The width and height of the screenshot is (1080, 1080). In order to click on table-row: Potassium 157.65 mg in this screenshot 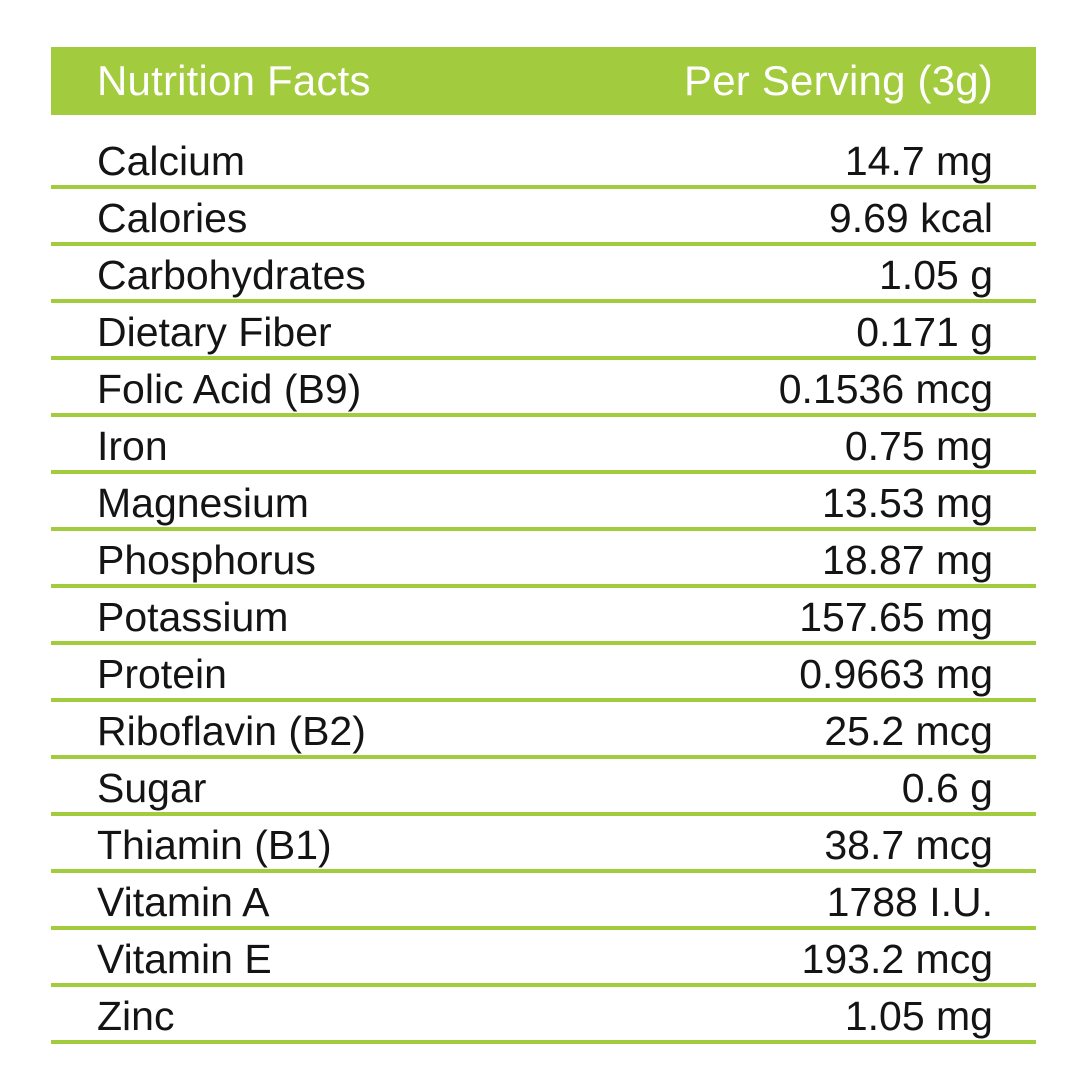, I will do `click(543, 616)`.